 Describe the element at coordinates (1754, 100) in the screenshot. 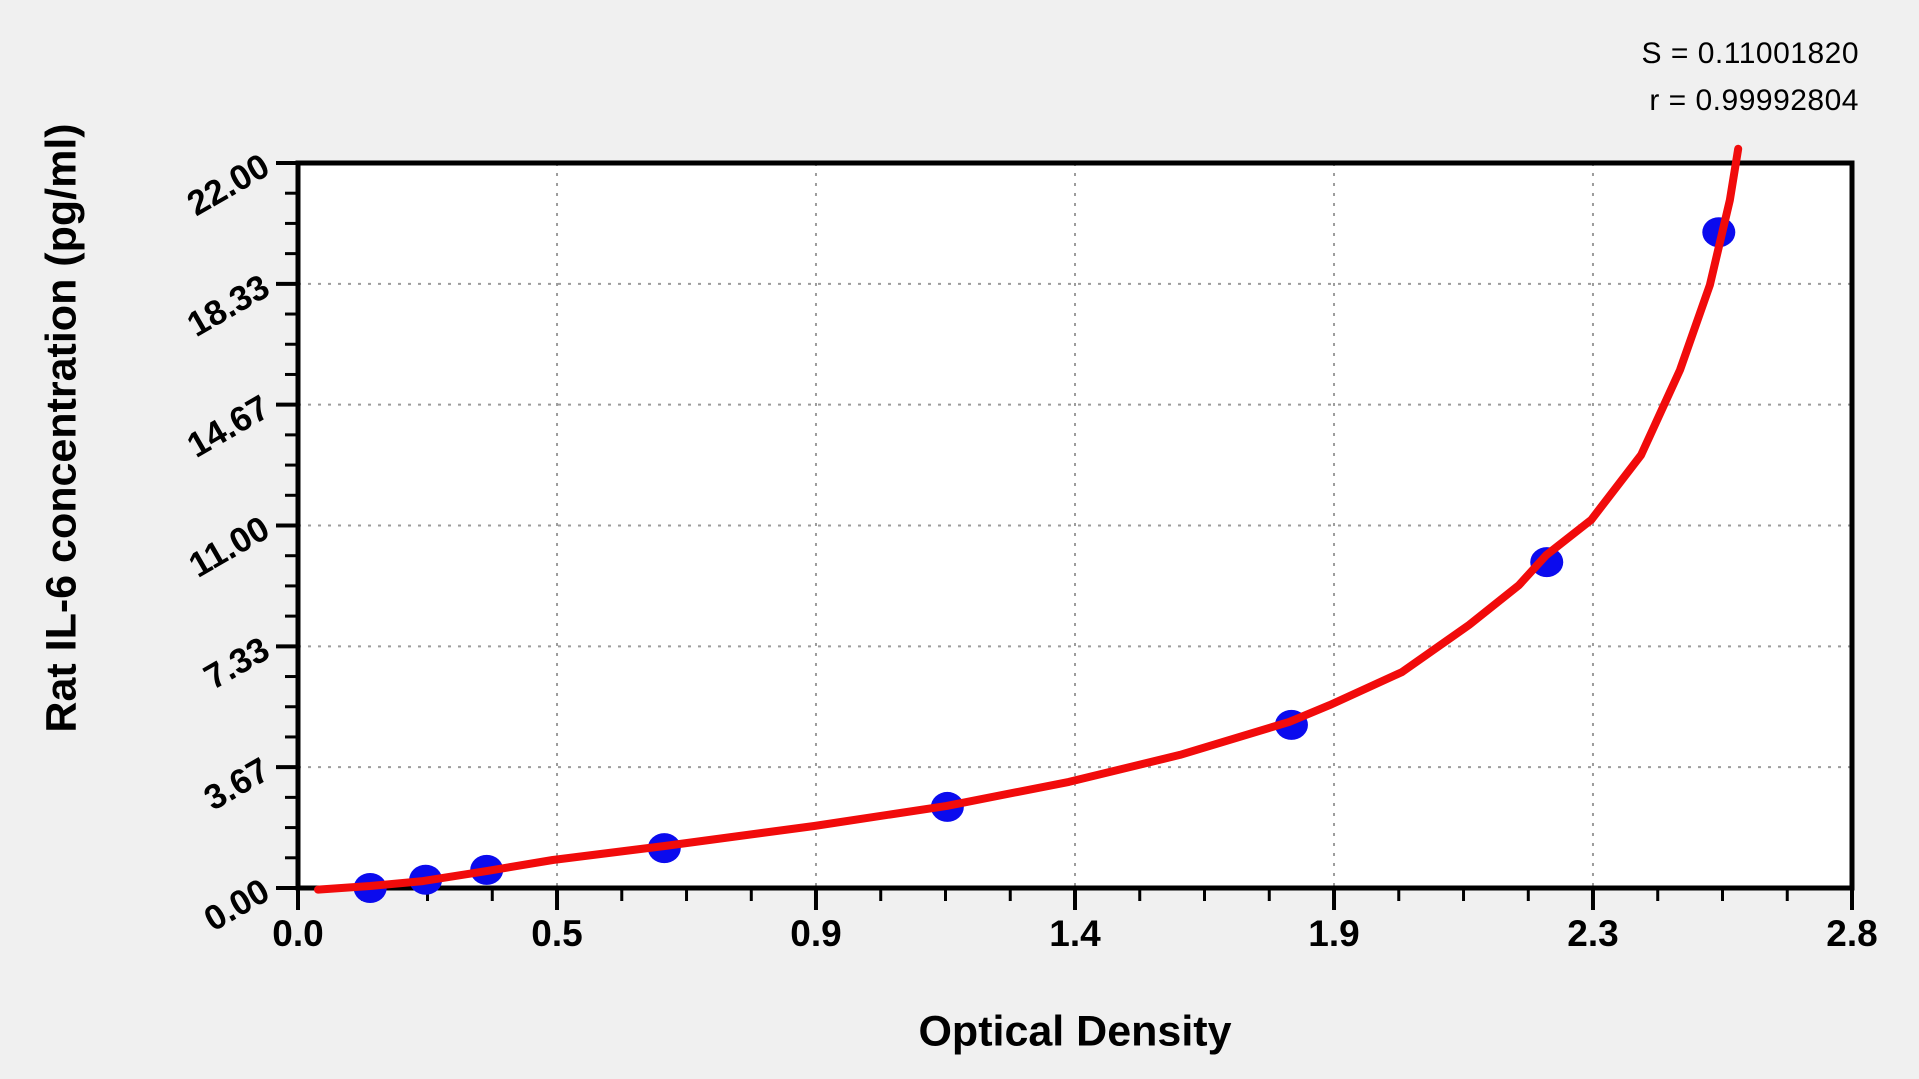

I see `r-value-text: r = 0.99992804` at that location.